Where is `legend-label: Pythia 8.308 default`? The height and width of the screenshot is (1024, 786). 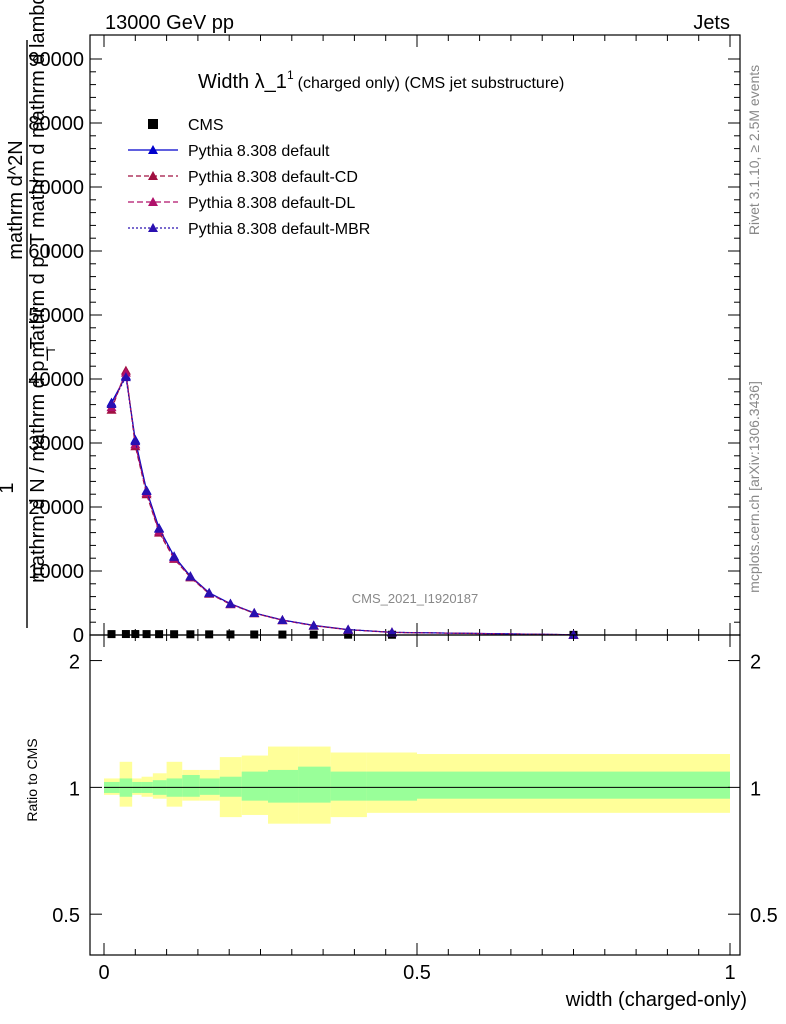 legend-label: Pythia 8.308 default is located at coordinates (259, 151).